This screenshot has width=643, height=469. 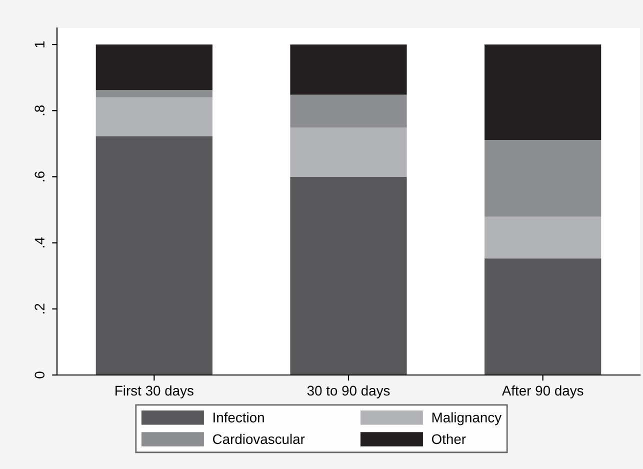 What do you see at coordinates (39, 44) in the screenshot?
I see `y-tick-label: 1` at bounding box center [39, 44].